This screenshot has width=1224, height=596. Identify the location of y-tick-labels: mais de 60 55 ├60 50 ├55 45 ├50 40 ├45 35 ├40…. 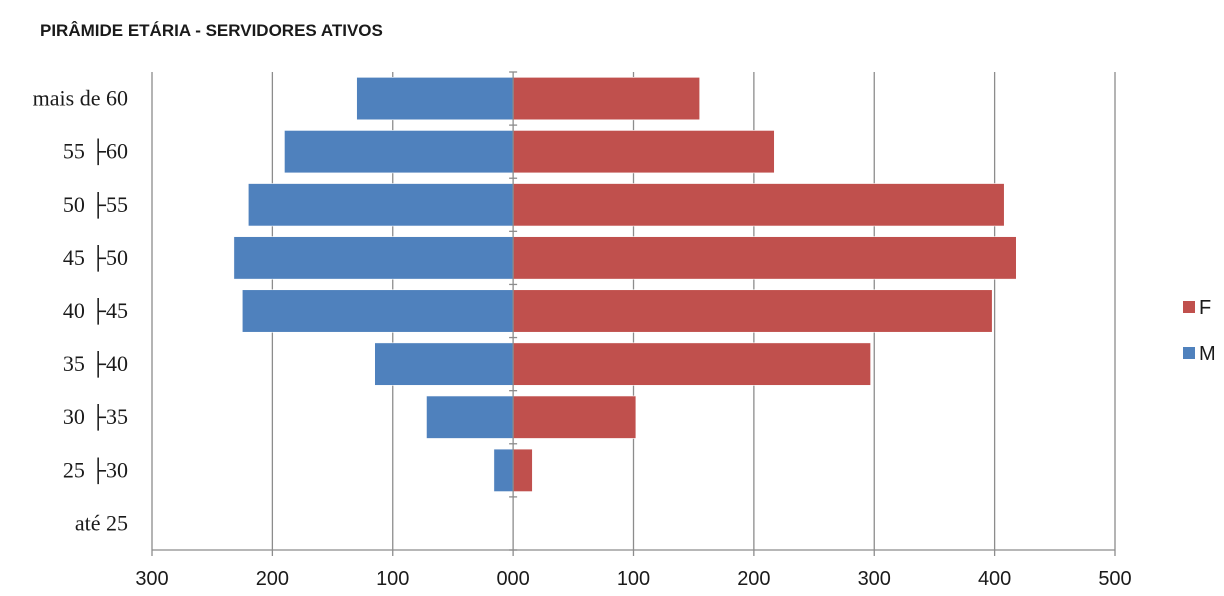
(80, 311).